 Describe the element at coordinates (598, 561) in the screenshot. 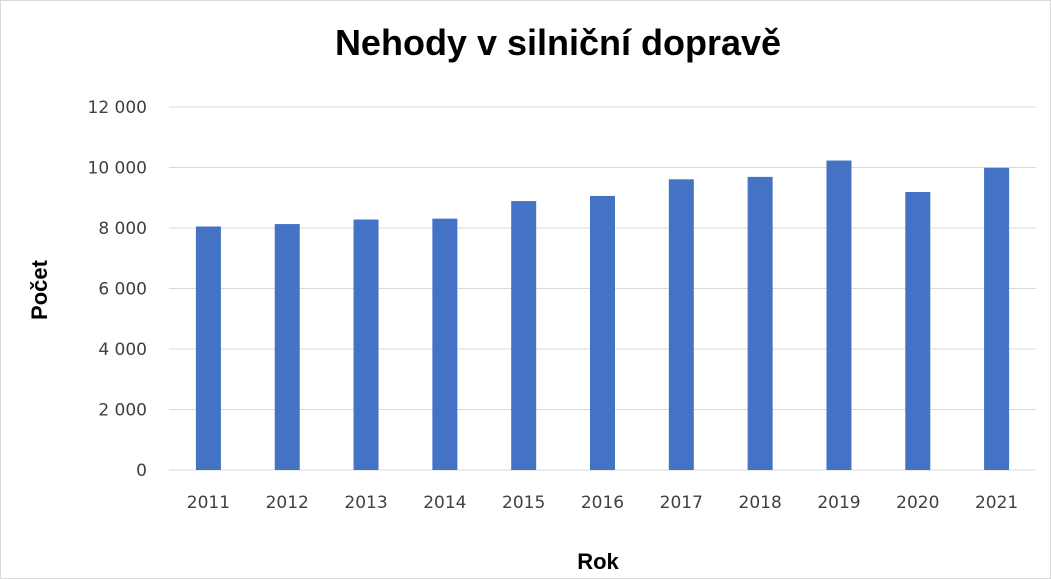

I see `x-axis-title: Rok` at that location.